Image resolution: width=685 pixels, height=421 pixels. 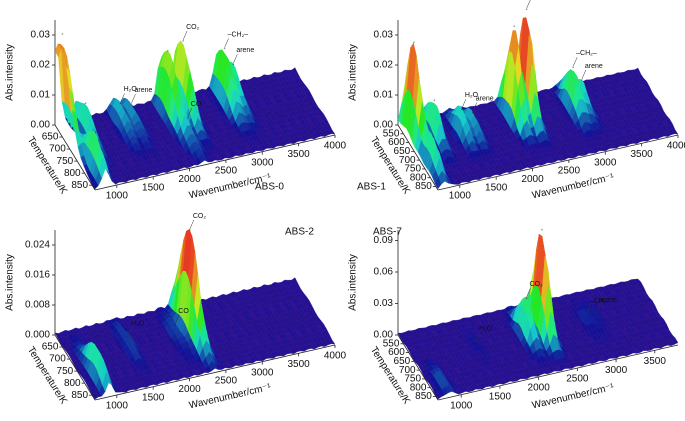 What do you see at coordinates (37, 245) in the screenshot?
I see `z-tick-label: 0.024` at bounding box center [37, 245].